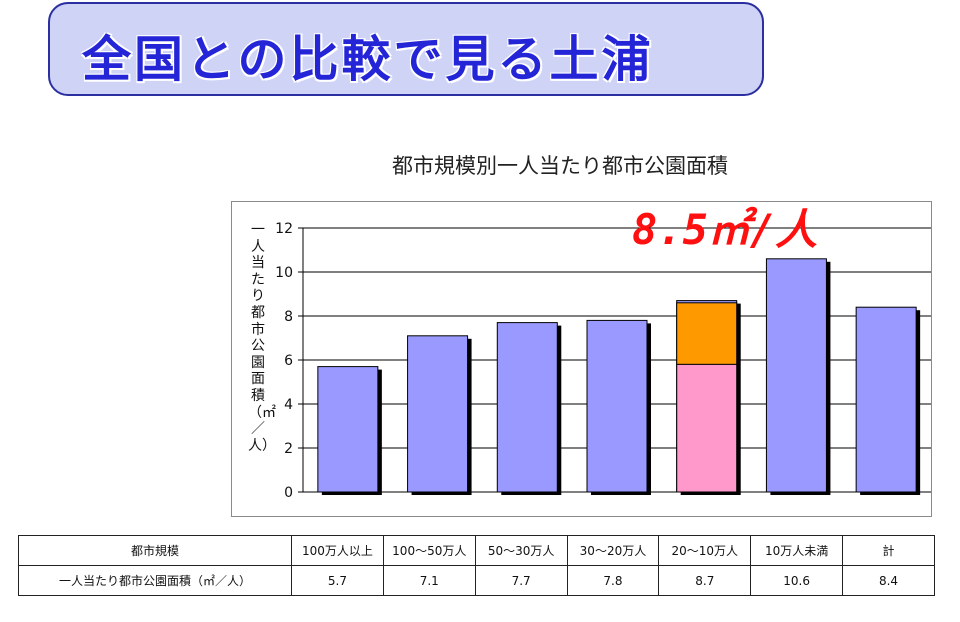 This screenshot has height=622, width=960. I want to click on highlight-annotation: 8.5㎡/人, so click(725, 229).